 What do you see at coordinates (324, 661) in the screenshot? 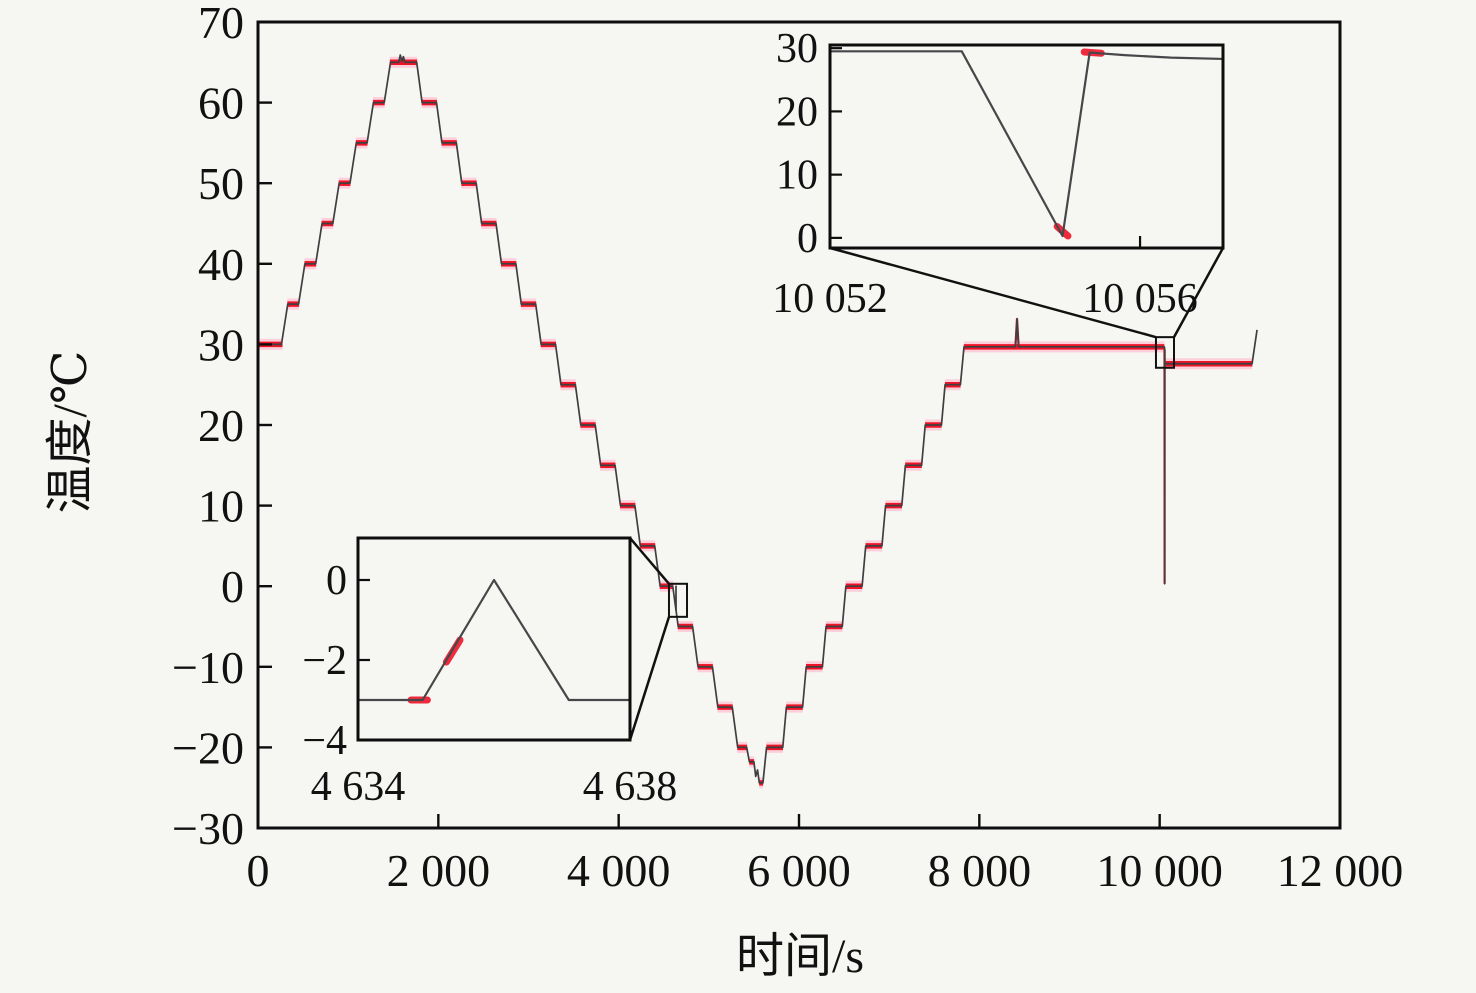
I see `inset-y-tick-label: −2` at bounding box center [324, 661].